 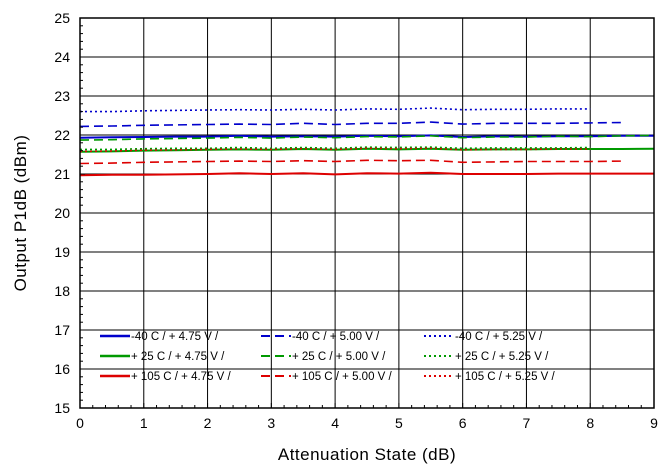 What do you see at coordinates (502, 357) in the screenshot?
I see `legend-label-6: + 25 C / + 5.25 V /` at bounding box center [502, 357].